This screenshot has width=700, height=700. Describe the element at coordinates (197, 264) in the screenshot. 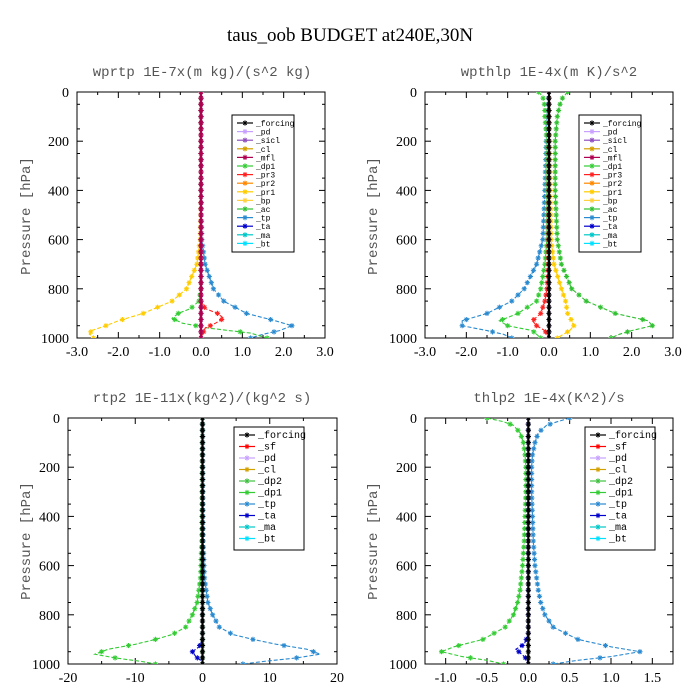

I see `marker-pr1` at that location.